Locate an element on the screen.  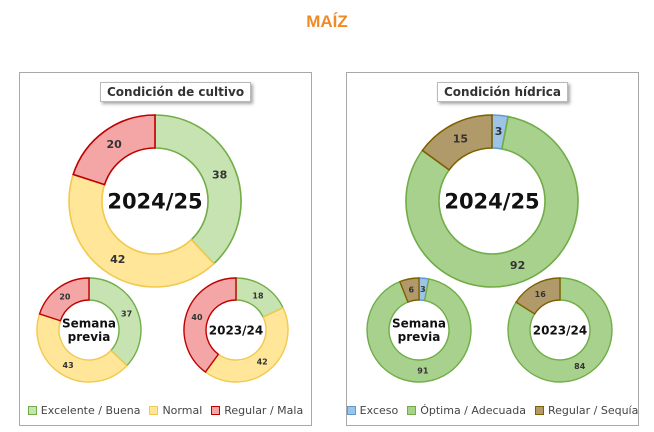
donut-value-label: 6 is located at coordinates (412, 290).